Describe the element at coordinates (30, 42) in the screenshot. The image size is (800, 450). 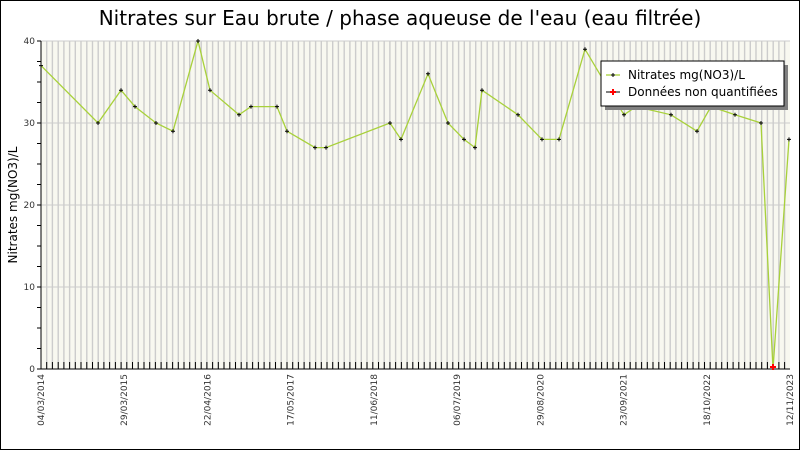
I see `y-tick-label: 40` at that location.